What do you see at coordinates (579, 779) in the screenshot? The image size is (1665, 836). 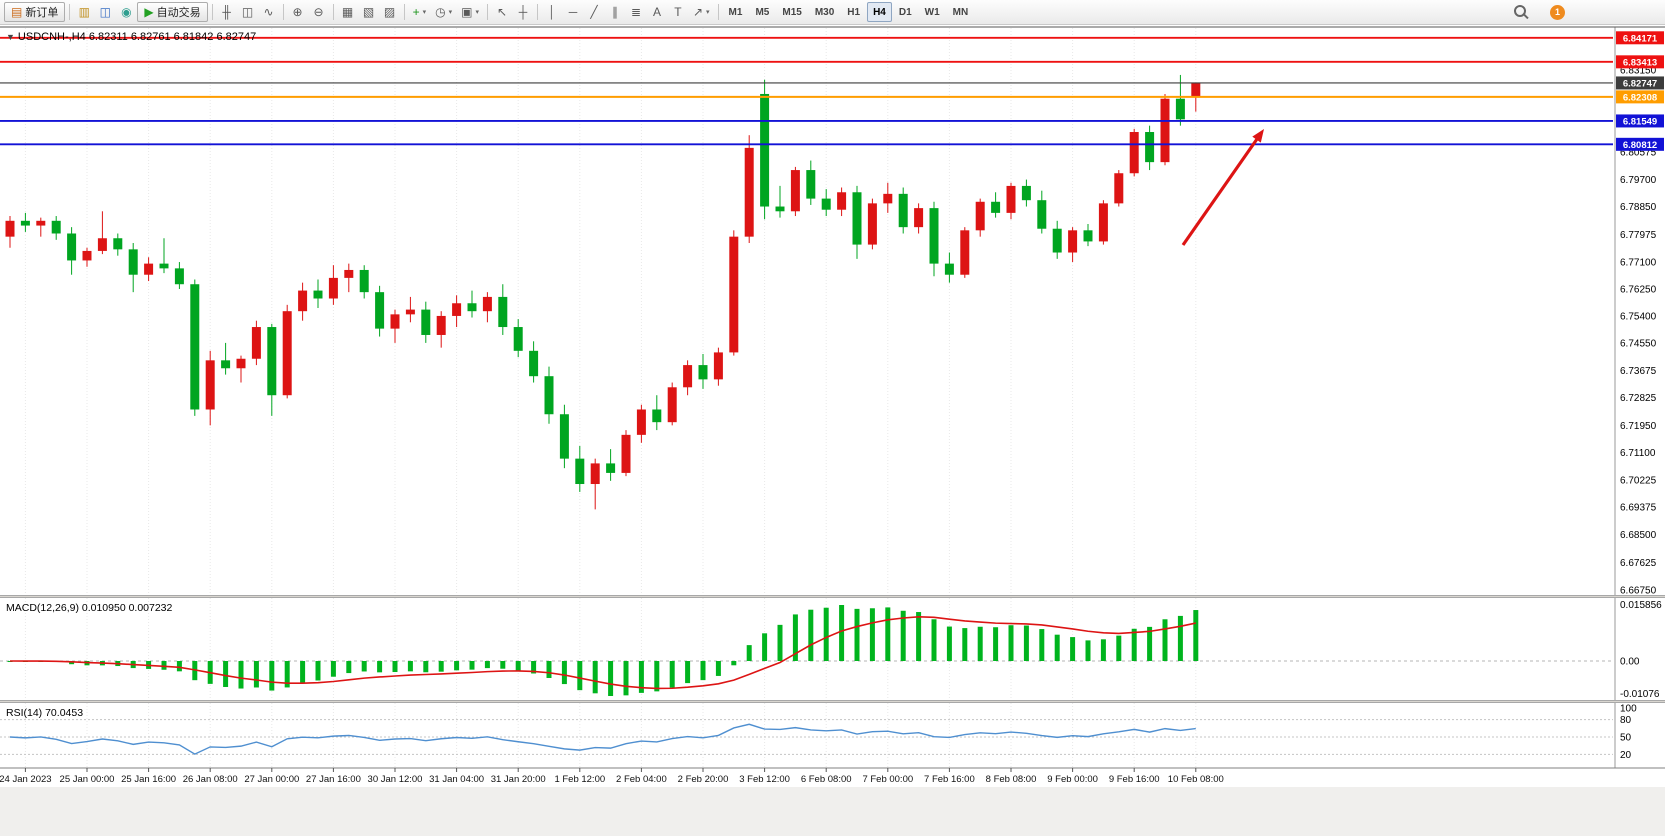 I see `svg-text: 1 Feb 12:00` at bounding box center [579, 779].